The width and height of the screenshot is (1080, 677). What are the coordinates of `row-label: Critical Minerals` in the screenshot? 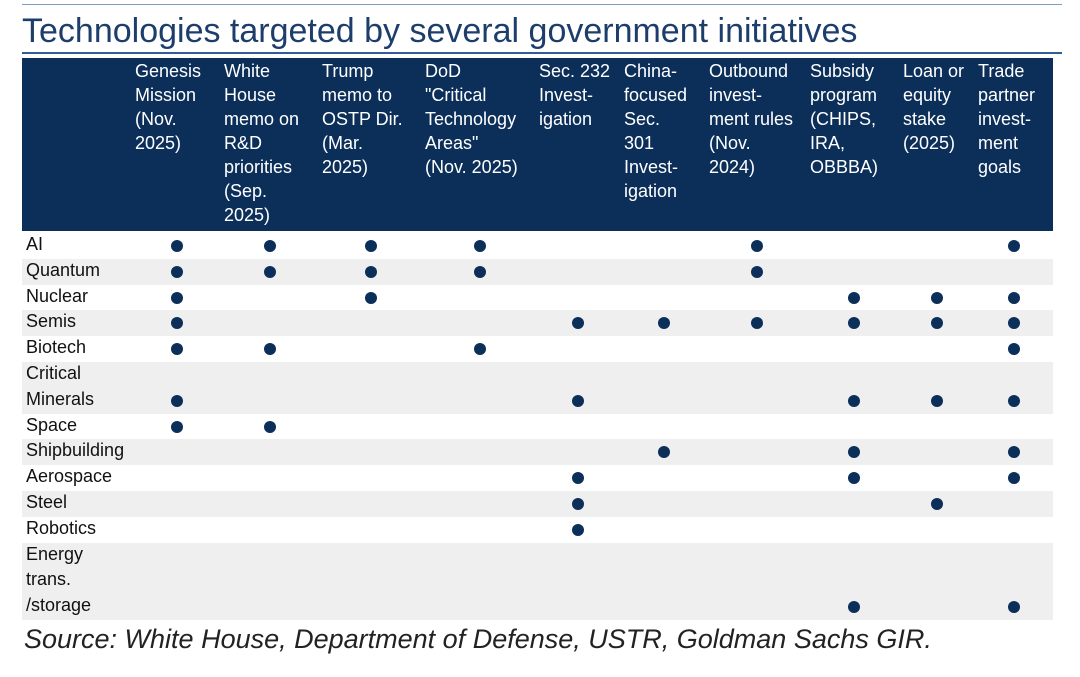 It's located at (60, 386).